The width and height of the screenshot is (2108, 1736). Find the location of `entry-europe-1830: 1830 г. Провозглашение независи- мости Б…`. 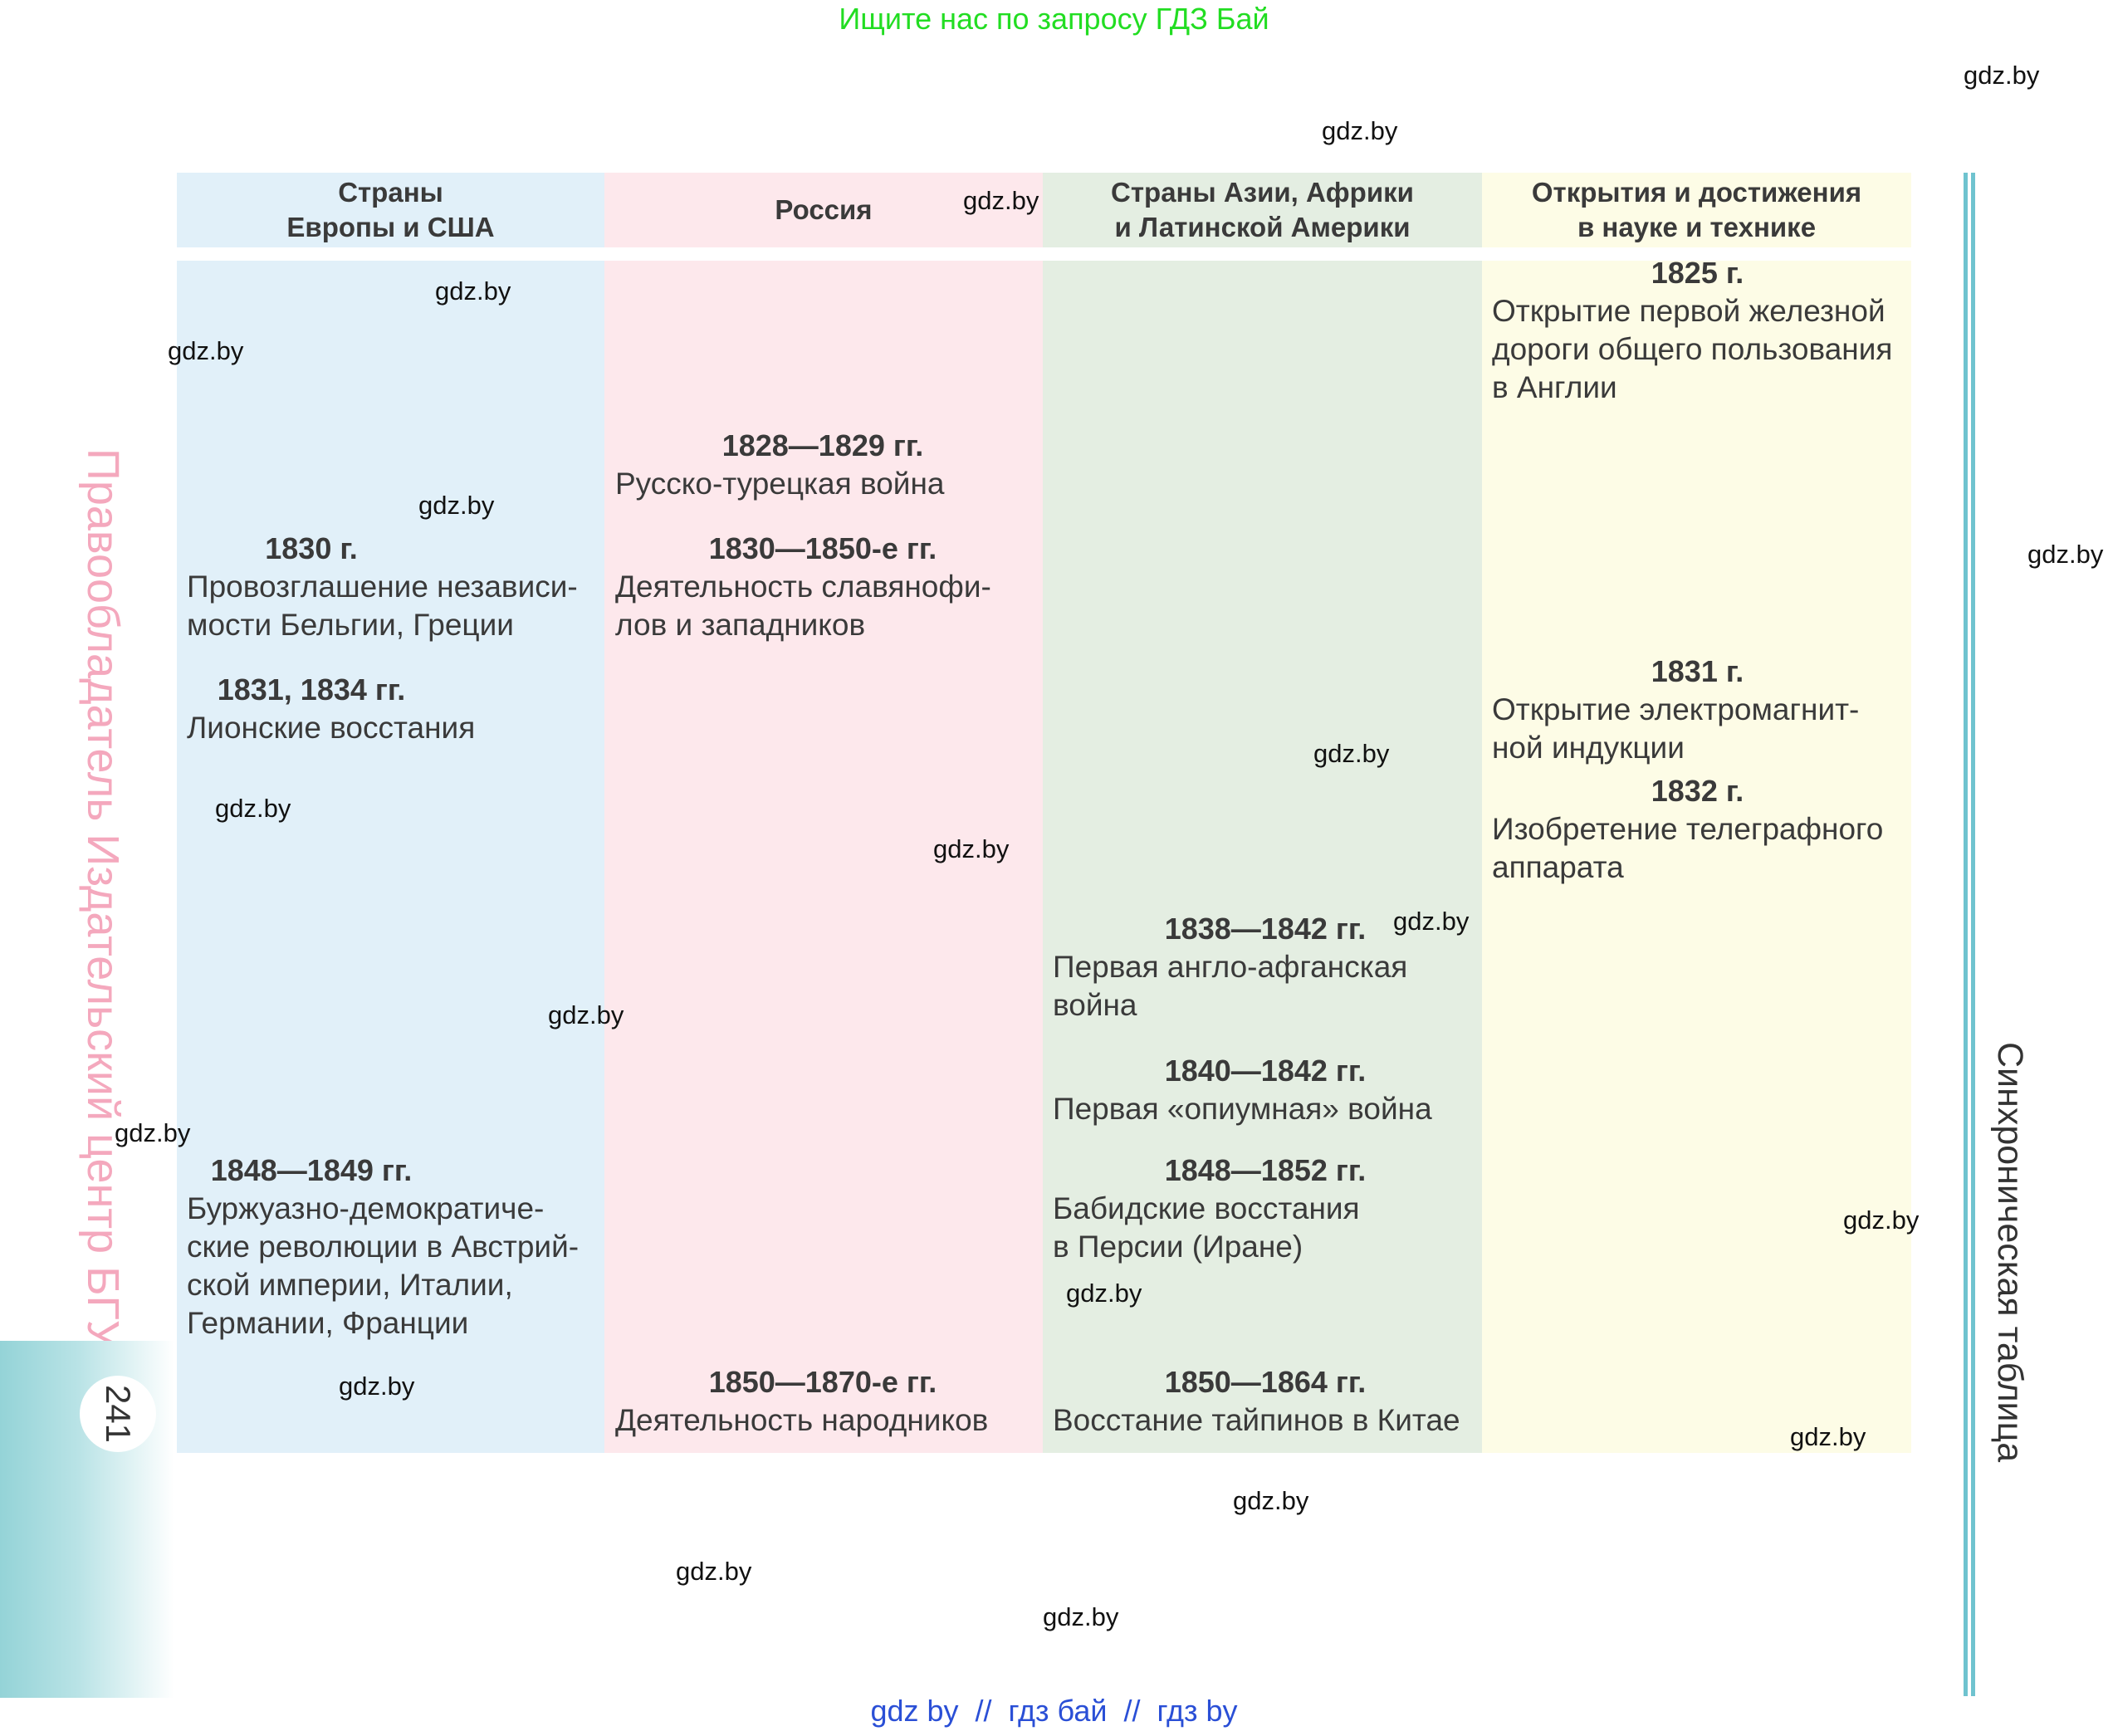

entry-europe-1830: 1830 г. Провозглашение независи- мости Б… is located at coordinates (394, 587).